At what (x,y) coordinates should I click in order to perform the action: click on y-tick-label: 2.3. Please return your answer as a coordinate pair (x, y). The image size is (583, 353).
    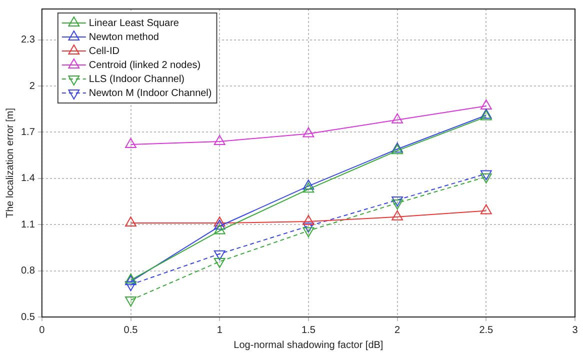
    Looking at the image, I should click on (28, 40).